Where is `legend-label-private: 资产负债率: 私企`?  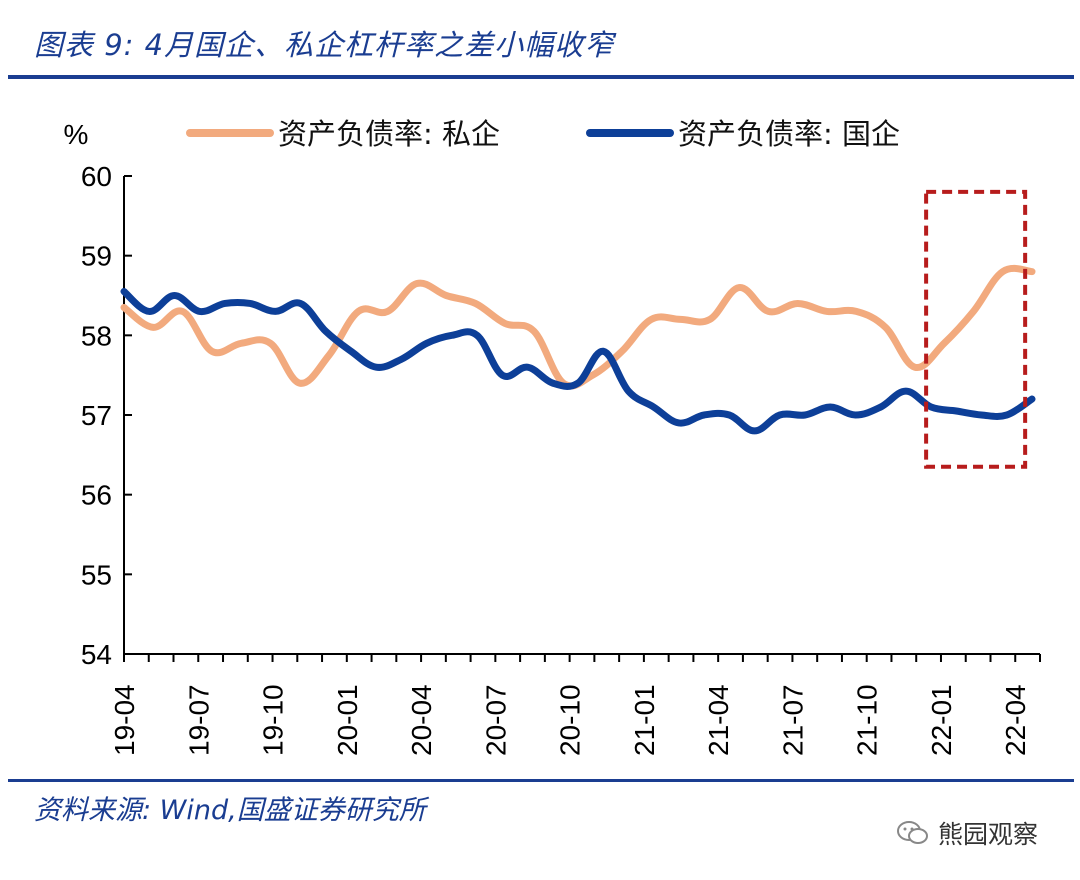
legend-label-private: 资产负债率: 私企 is located at coordinates (389, 134).